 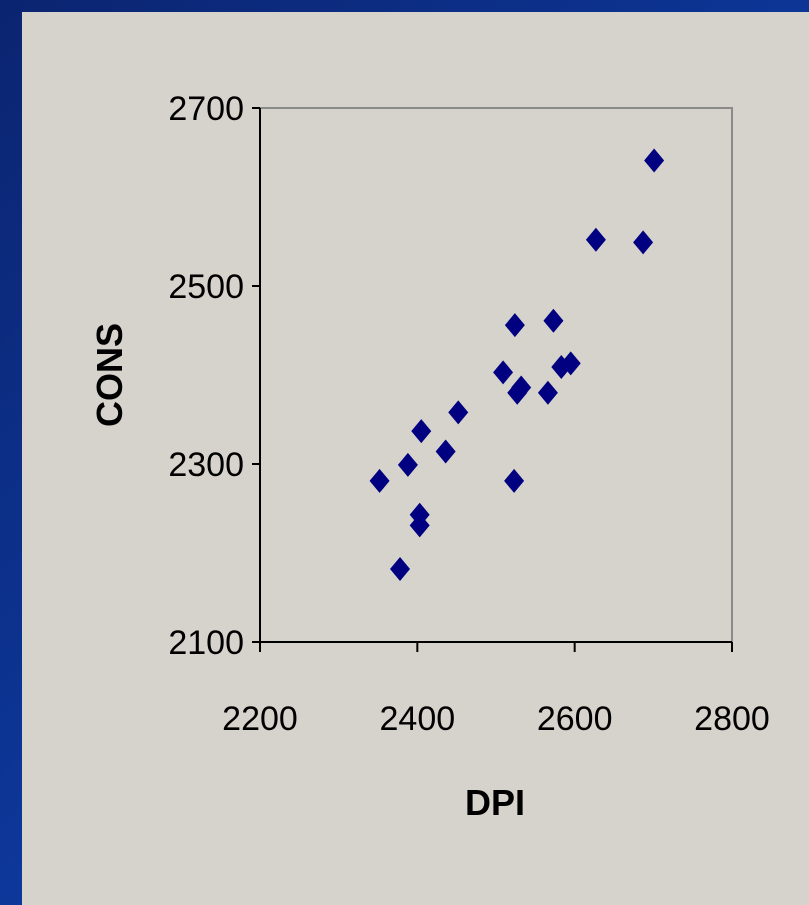 What do you see at coordinates (206, 287) in the screenshot?
I see `y-tick-label: 2500` at bounding box center [206, 287].